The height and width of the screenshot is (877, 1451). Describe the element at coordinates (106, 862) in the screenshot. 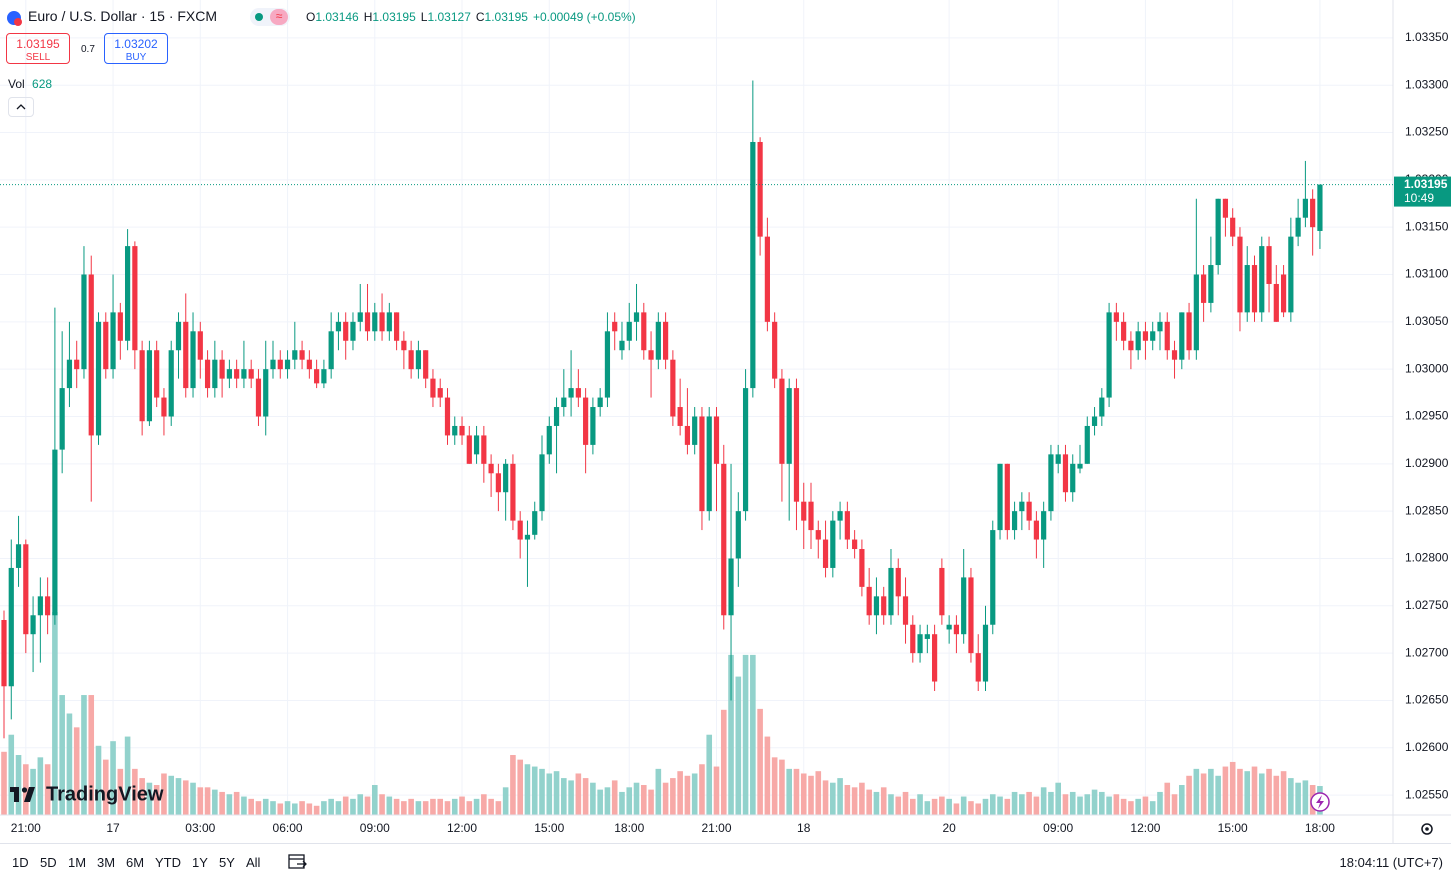

I see `range-button: 3M` at that location.